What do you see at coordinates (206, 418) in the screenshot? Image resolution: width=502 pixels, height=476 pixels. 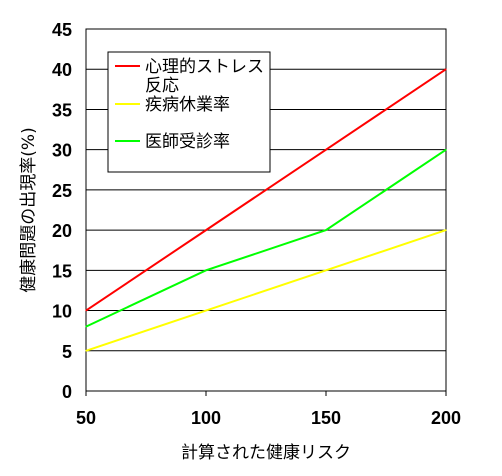 I see `x-tick-label: 100` at bounding box center [206, 418].